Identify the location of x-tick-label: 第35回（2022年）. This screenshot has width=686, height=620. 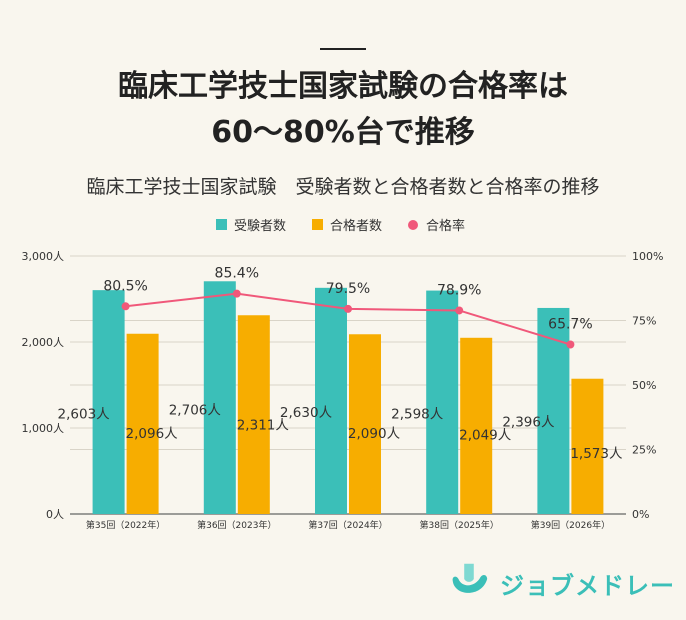
(125, 525).